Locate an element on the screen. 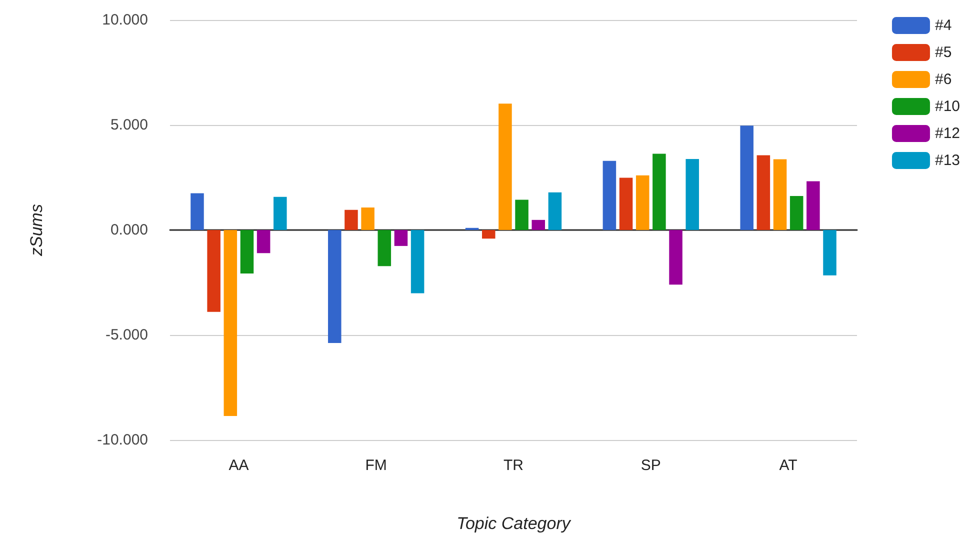  legend-label: #6 is located at coordinates (943, 79).